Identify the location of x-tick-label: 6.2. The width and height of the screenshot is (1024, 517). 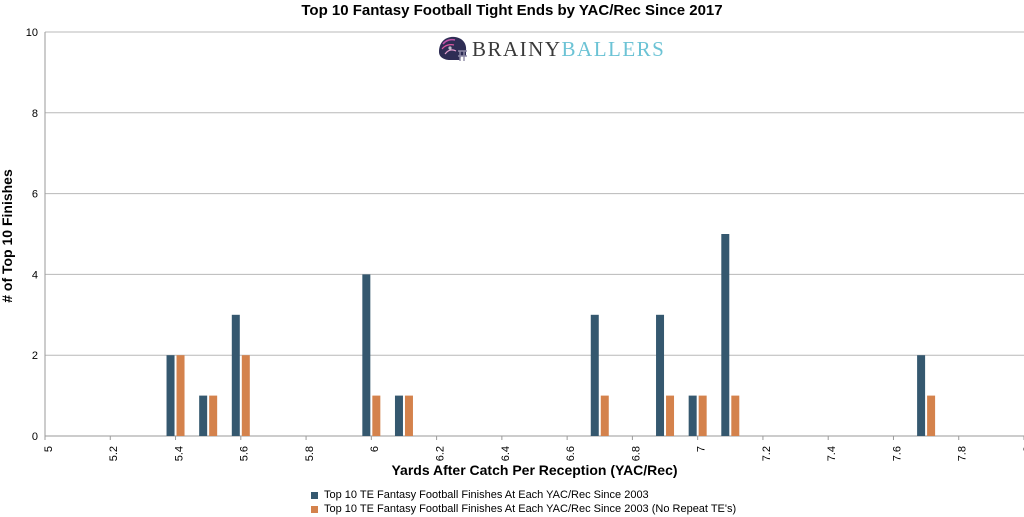
(441, 453).